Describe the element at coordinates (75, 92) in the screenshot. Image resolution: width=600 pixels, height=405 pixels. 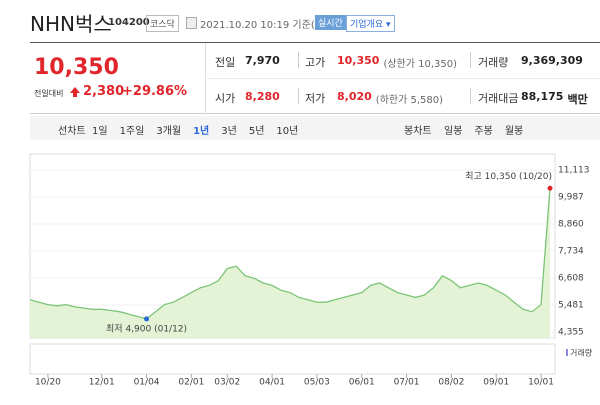
I see `up-arrow` at that location.